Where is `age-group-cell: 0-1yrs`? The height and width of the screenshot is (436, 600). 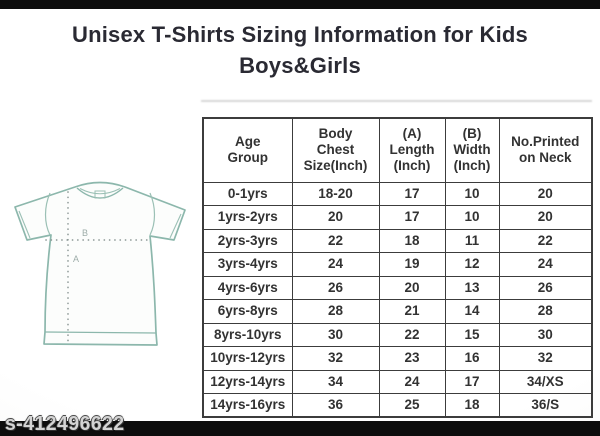 age-group-cell: 0-1yrs is located at coordinates (247, 193).